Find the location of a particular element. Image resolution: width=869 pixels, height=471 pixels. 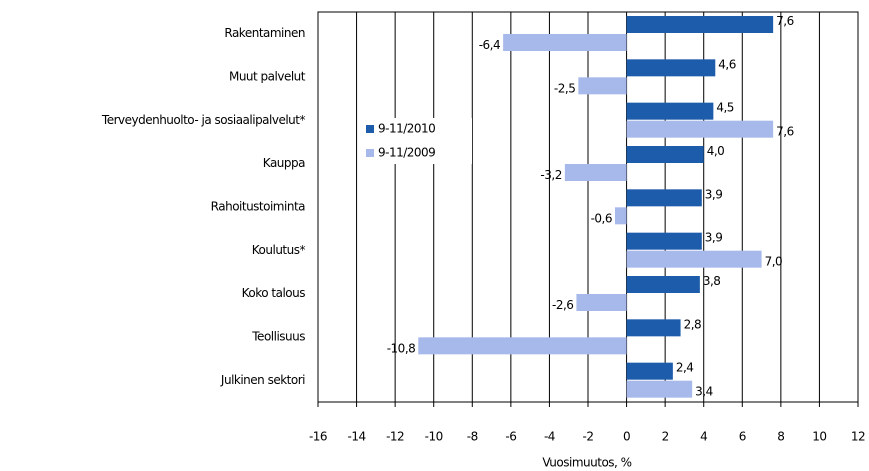

y-tick-label: Koulutus* is located at coordinates (279, 250).